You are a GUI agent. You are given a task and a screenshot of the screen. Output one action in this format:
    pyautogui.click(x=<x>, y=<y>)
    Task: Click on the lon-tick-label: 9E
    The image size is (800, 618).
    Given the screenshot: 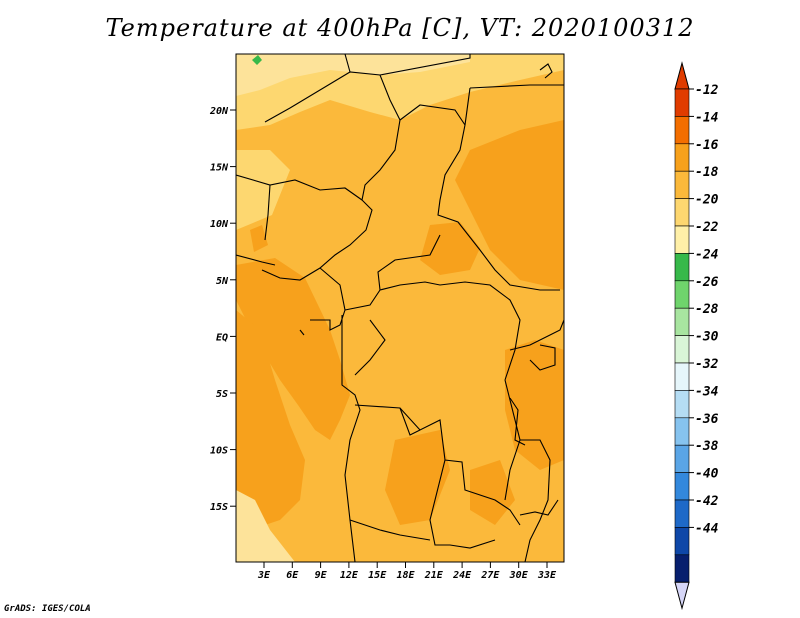 What is the action you would take?
    pyautogui.click(x=321, y=575)
    